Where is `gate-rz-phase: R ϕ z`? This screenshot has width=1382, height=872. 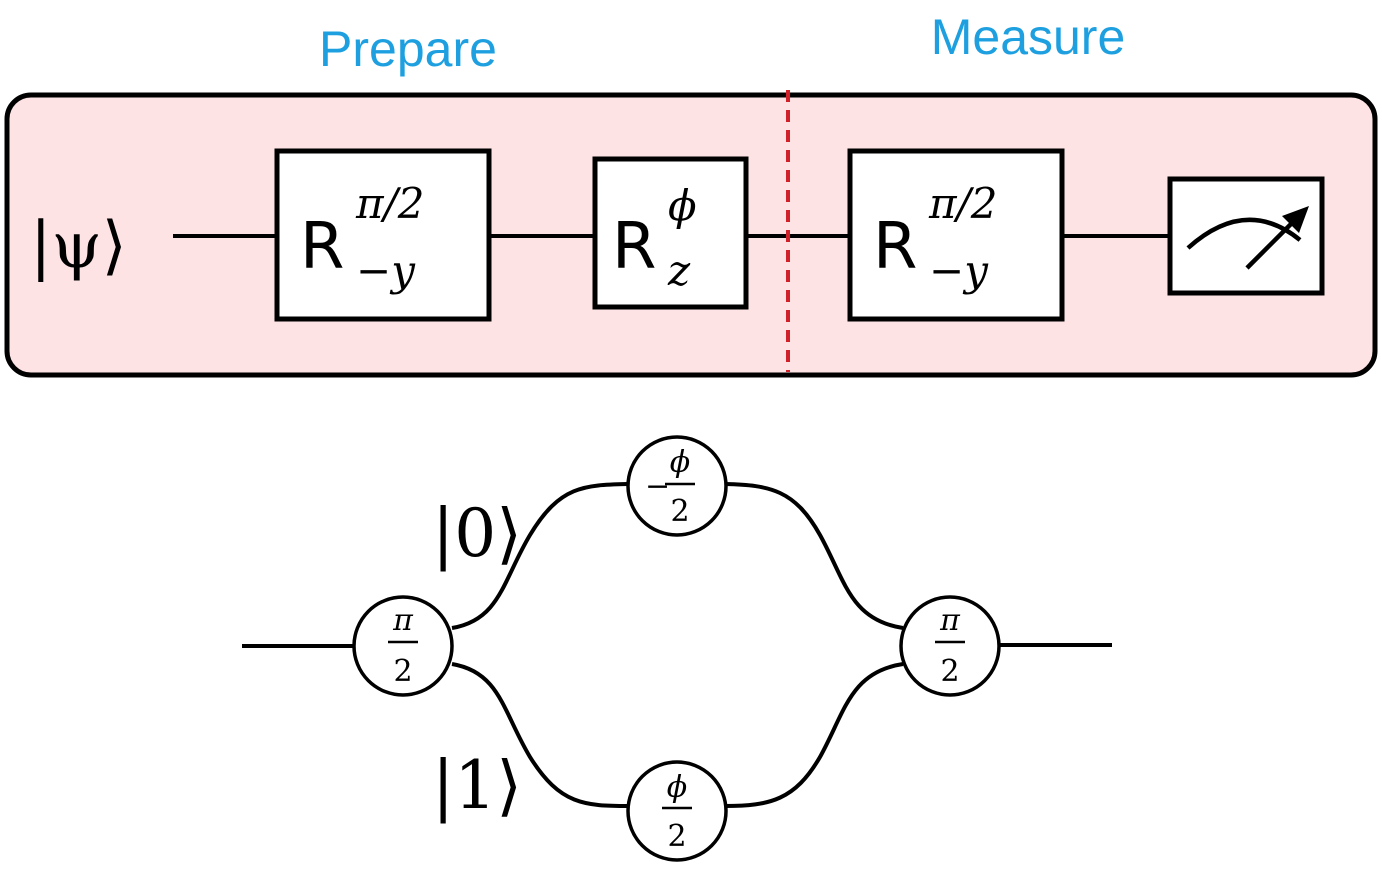 gate-rz-phase: R ϕ z is located at coordinates (670, 233).